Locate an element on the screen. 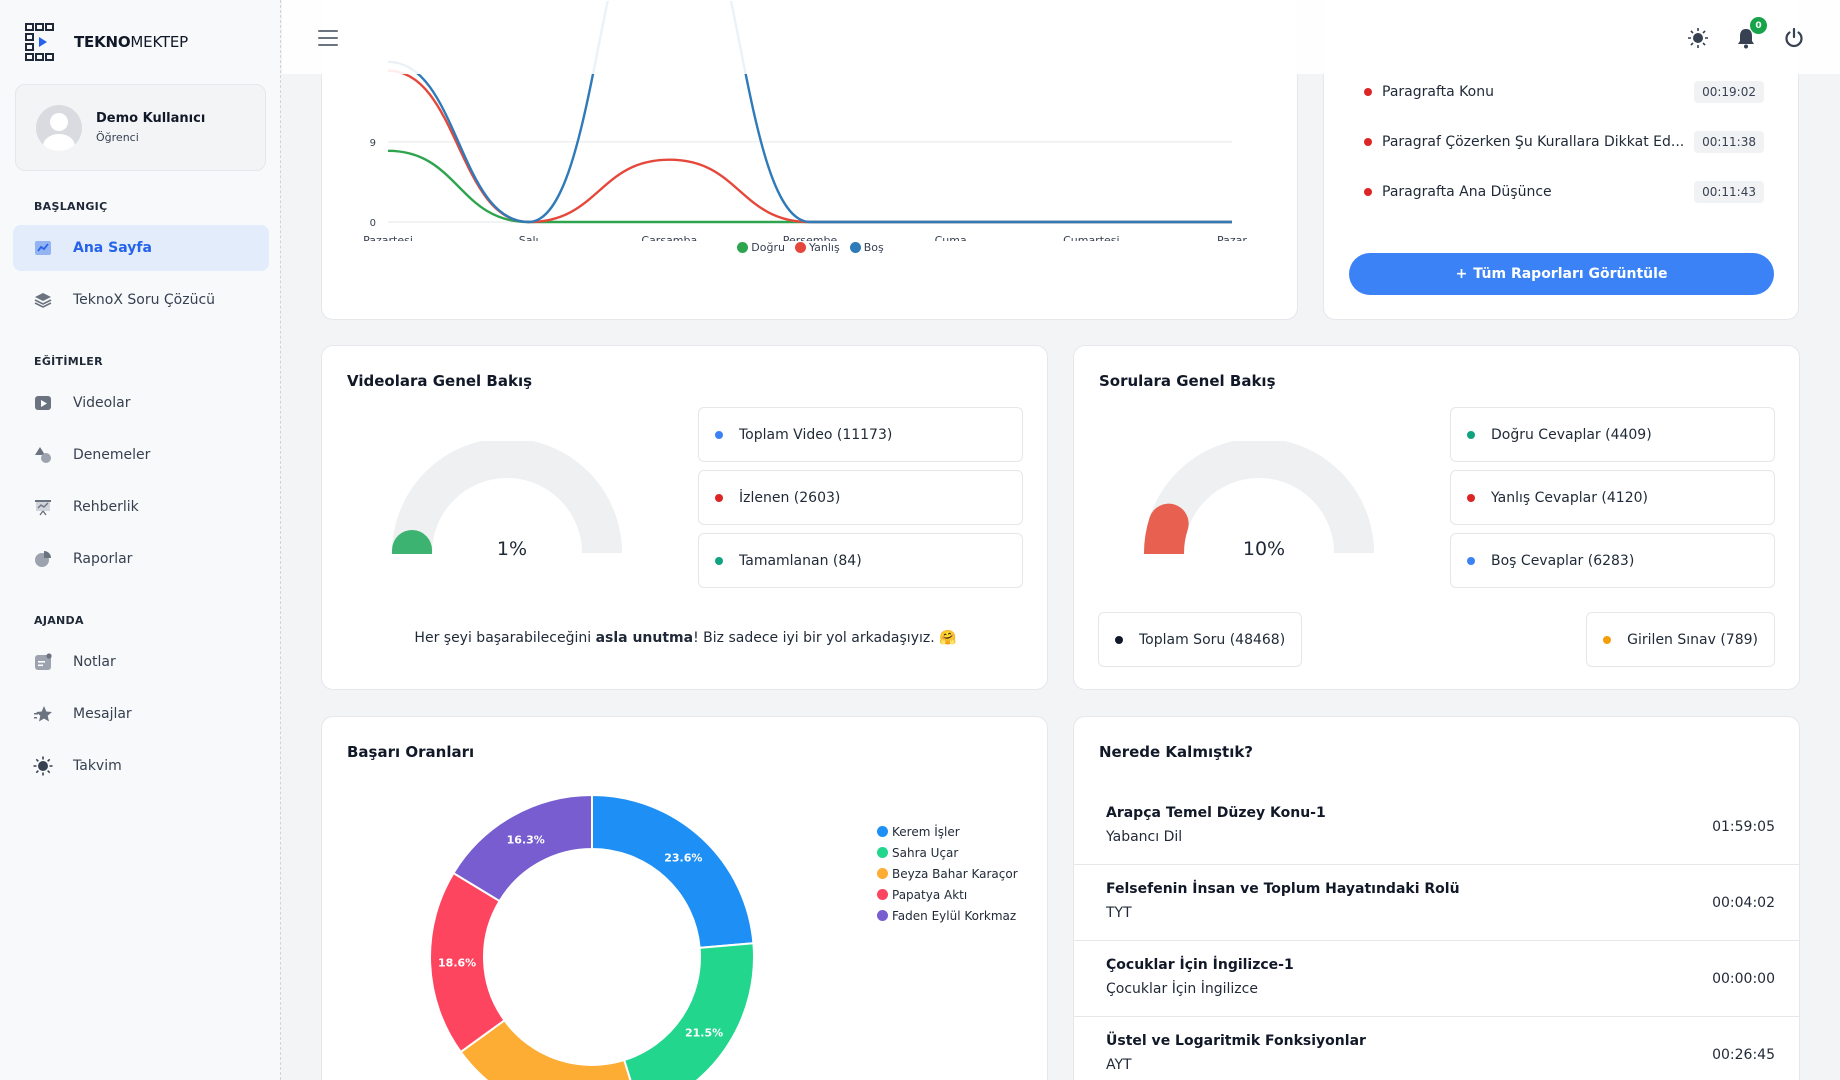  report-item: Paragrafta Konu 00:19:02 is located at coordinates (1564, 92).